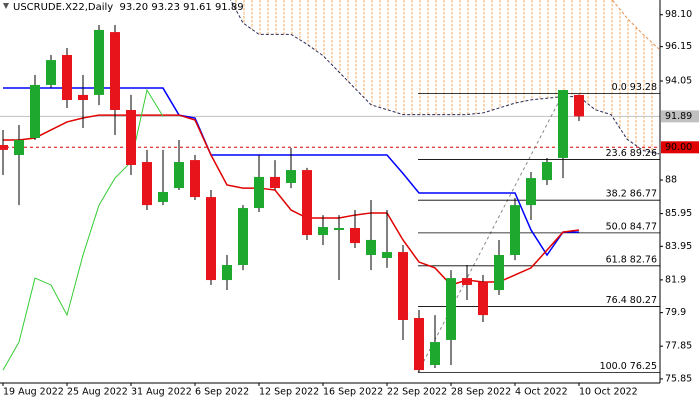 The width and height of the screenshot is (700, 400). Describe the element at coordinates (678, 81) in the screenshot. I see `y-tick-label: 94.05` at that location.